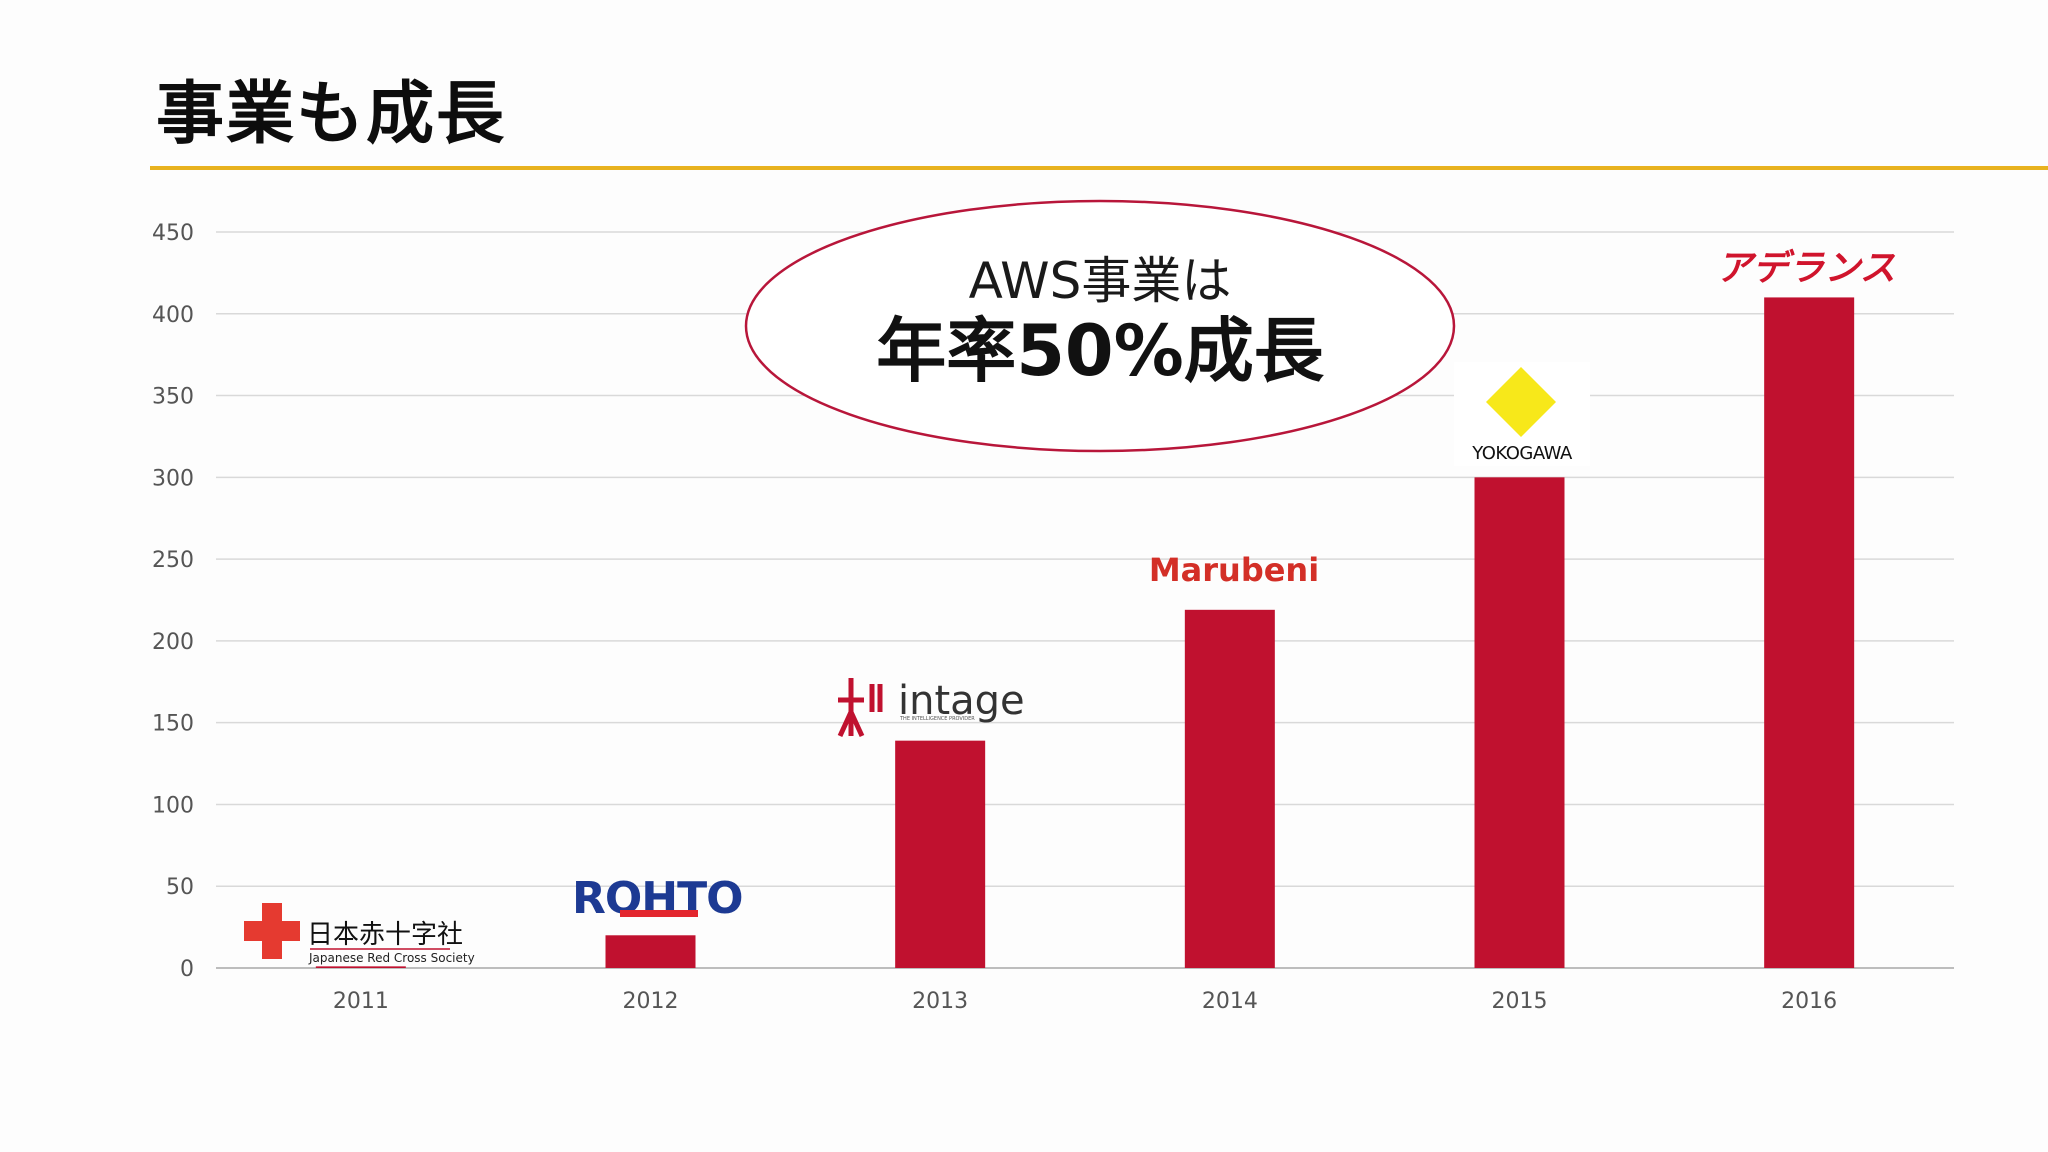 This screenshot has width=2048, height=1152. I want to click on growth-callout: AWS事業は 年率50%成長, so click(1100, 326).